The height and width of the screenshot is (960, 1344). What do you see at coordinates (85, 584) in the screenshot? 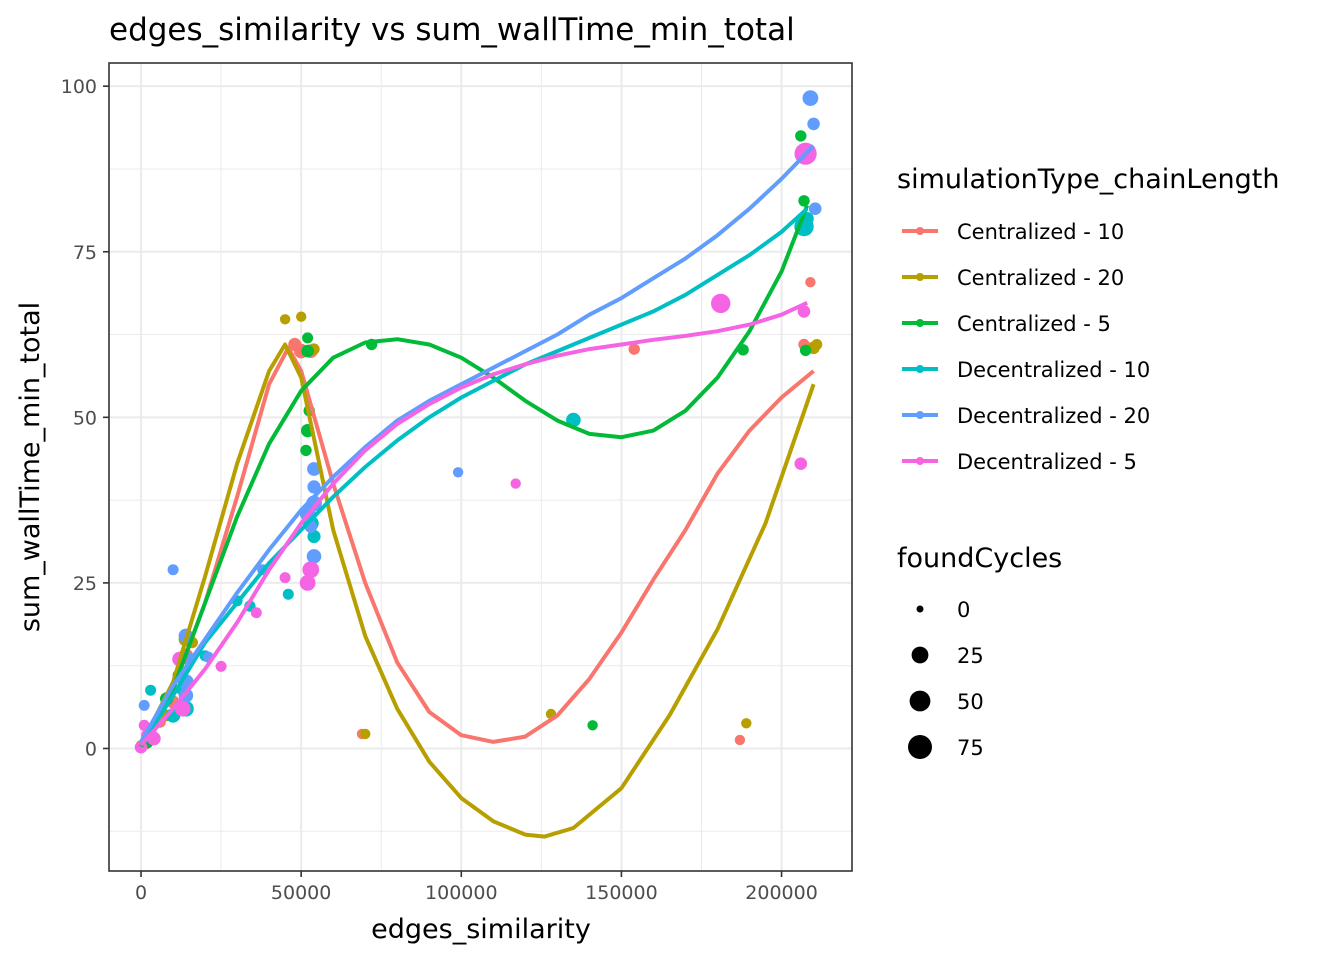
I see `y-tick-label: 25` at bounding box center [85, 584].